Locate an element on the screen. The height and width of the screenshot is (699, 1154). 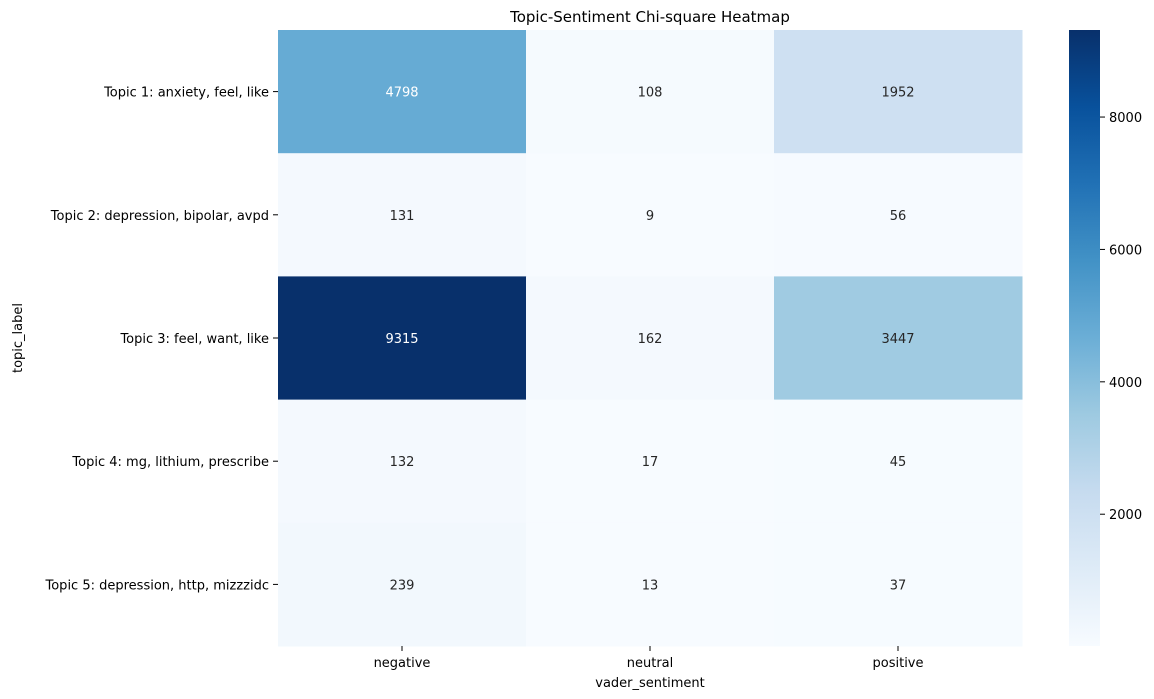
x-tick-labels: negative neutral positive is located at coordinates (649, 658).